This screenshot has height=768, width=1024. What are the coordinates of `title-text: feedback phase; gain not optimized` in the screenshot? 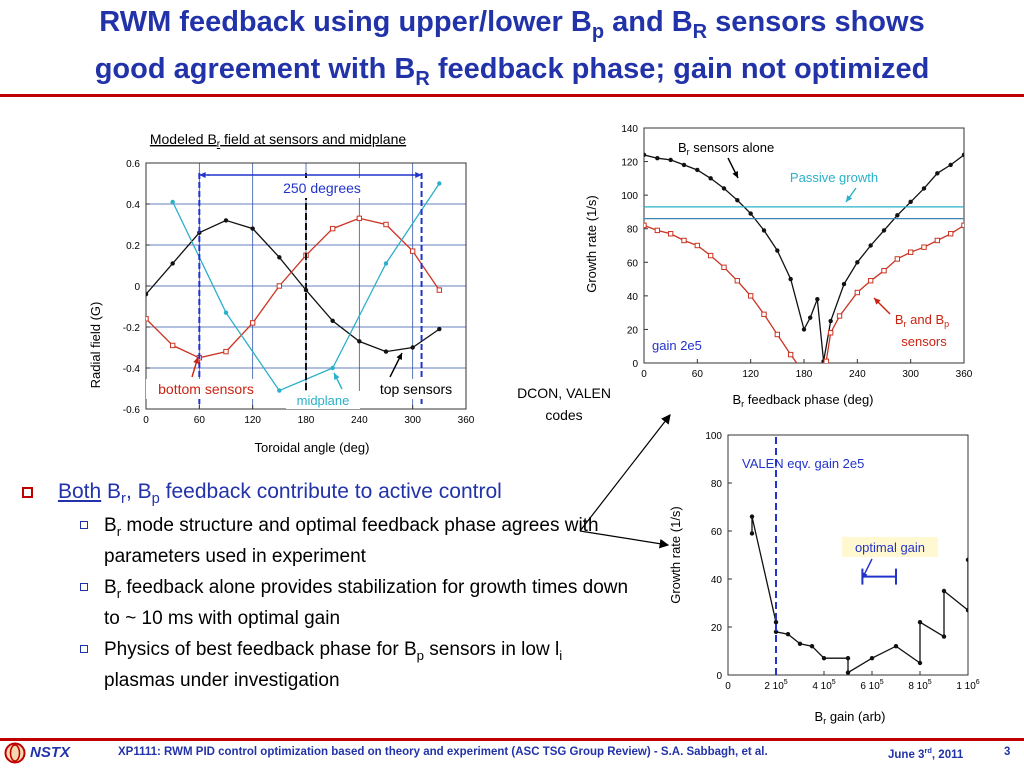 It's located at (679, 68).